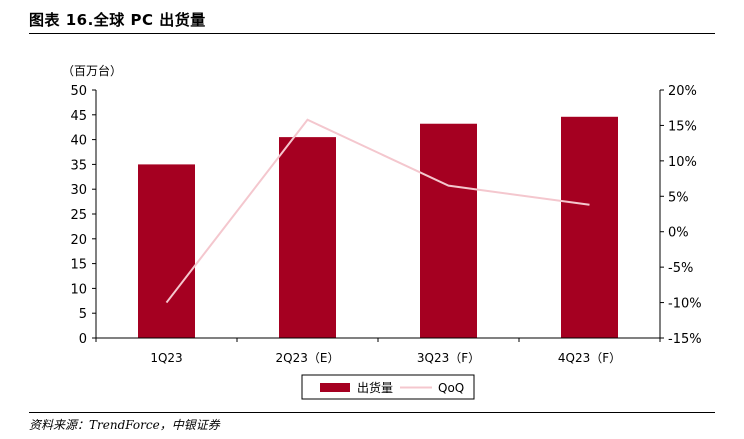 The height and width of the screenshot is (439, 744). I want to click on y-left-axis-label: （百万台）, so click(92, 70).